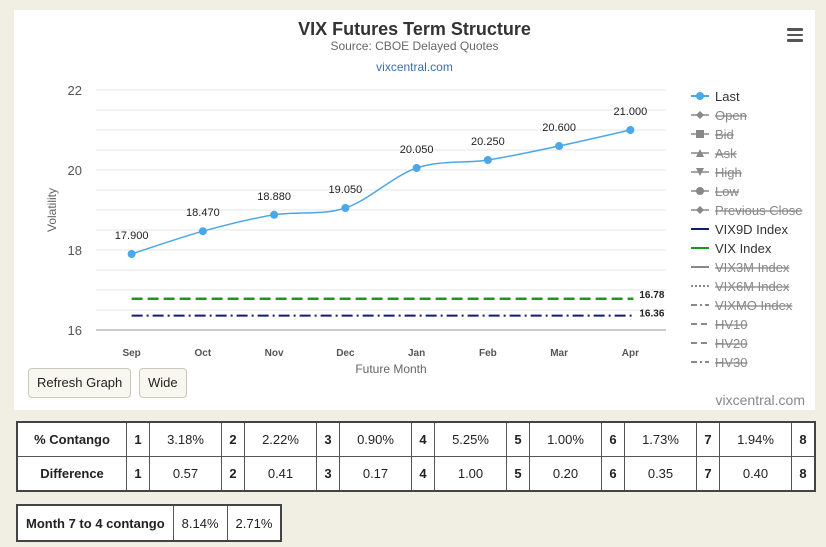 Image resolution: width=826 pixels, height=547 pixels. Describe the element at coordinates (488, 353) in the screenshot. I see `x-tick-label: Feb` at that location.